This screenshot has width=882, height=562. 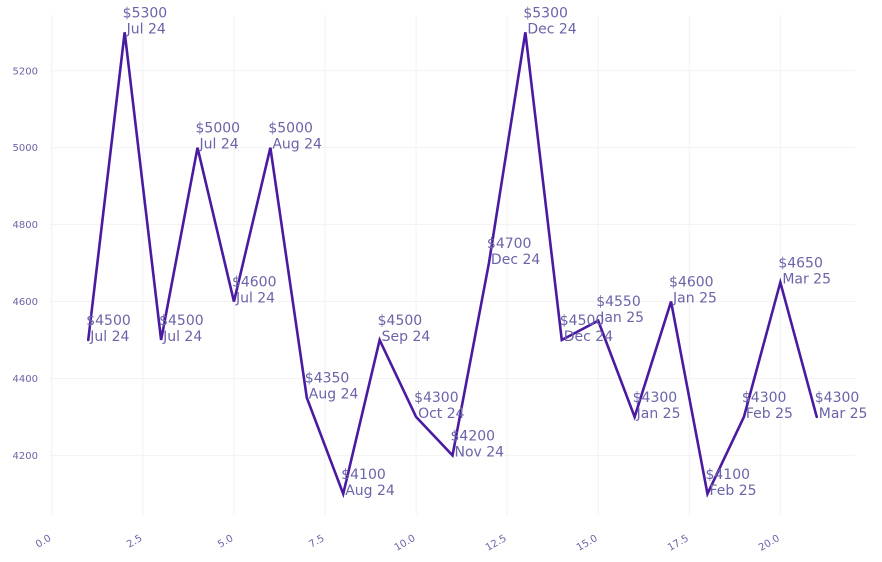 What do you see at coordinates (25, 264) in the screenshot?
I see `y-axis-ticks: 4200 4400 4600 4800 5000 5200` at bounding box center [25, 264].